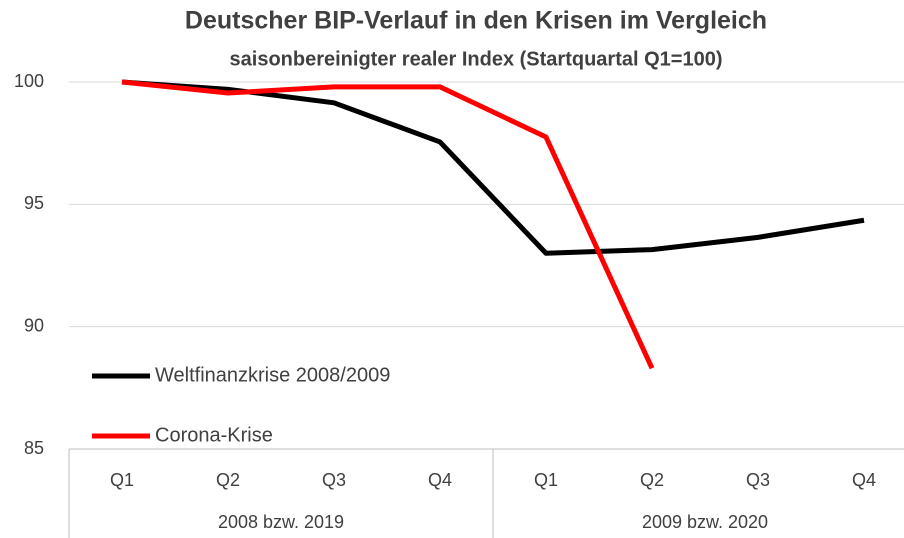  I want to click on legend-label: Corona-Krise, so click(214, 435).